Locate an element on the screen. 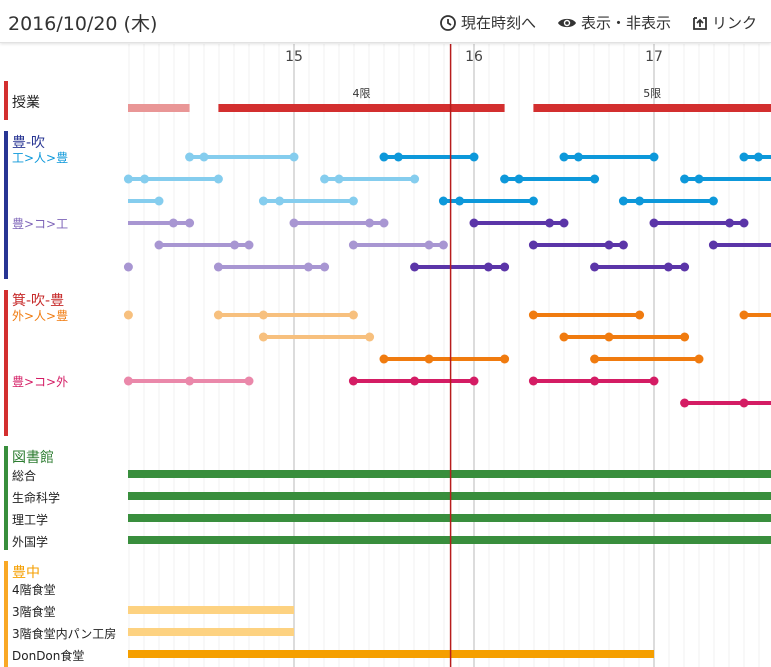  library-label-sogo: 総合 is located at coordinates (24, 476).